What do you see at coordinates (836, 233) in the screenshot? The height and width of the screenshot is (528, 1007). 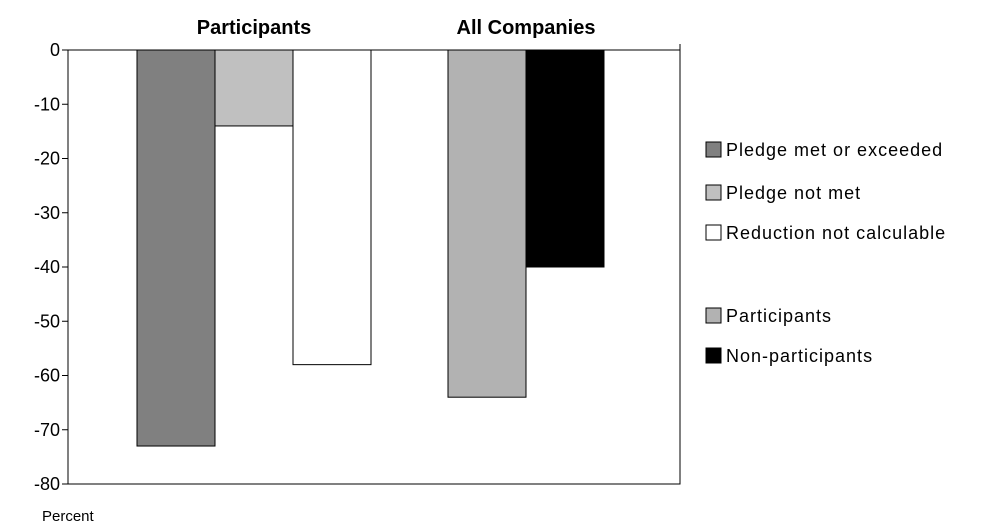 I see `legend-label-reduction-not-calculable: Reduction not calculable` at bounding box center [836, 233].